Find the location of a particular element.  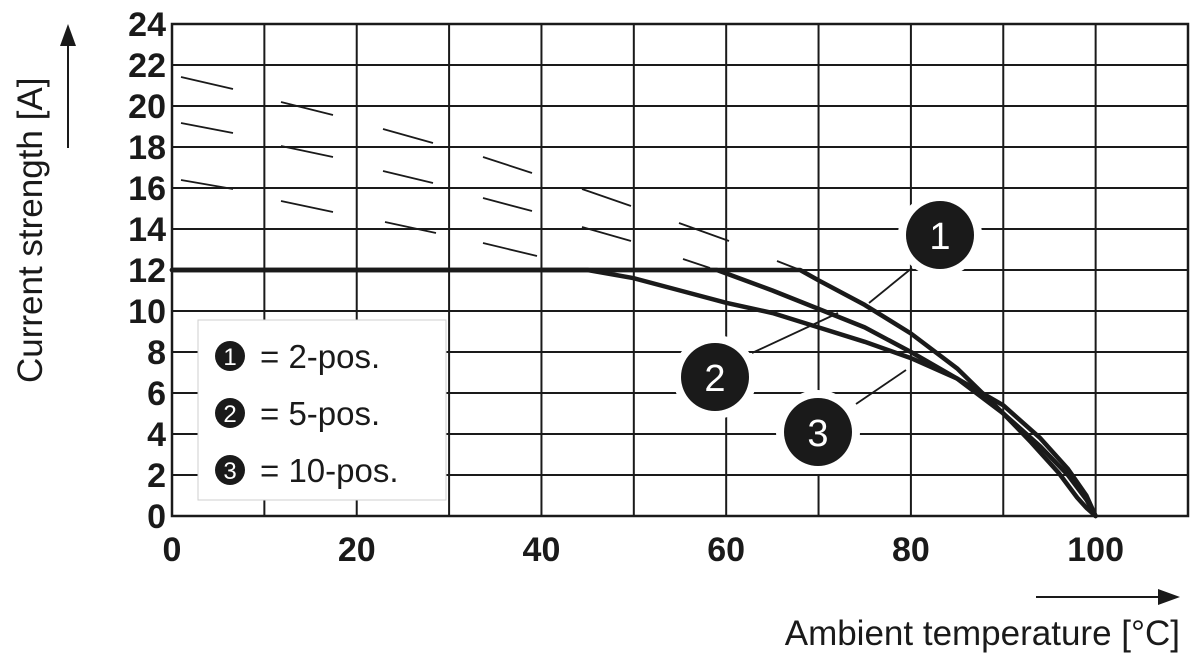

series-callouts: 1 2 3 is located at coordinates (827, 333).